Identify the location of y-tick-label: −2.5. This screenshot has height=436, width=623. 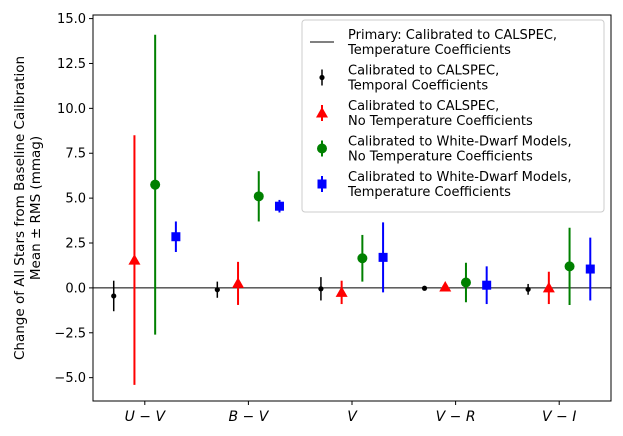
(70, 333).